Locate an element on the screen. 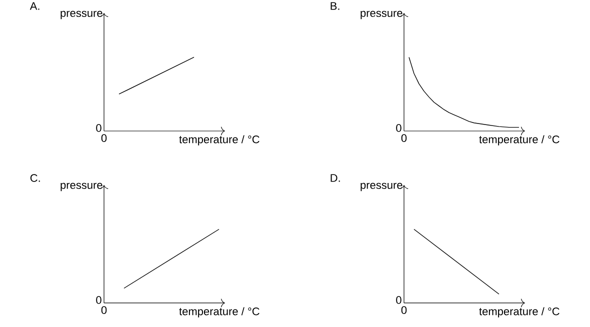  chart-title: C. is located at coordinates (35, 178).